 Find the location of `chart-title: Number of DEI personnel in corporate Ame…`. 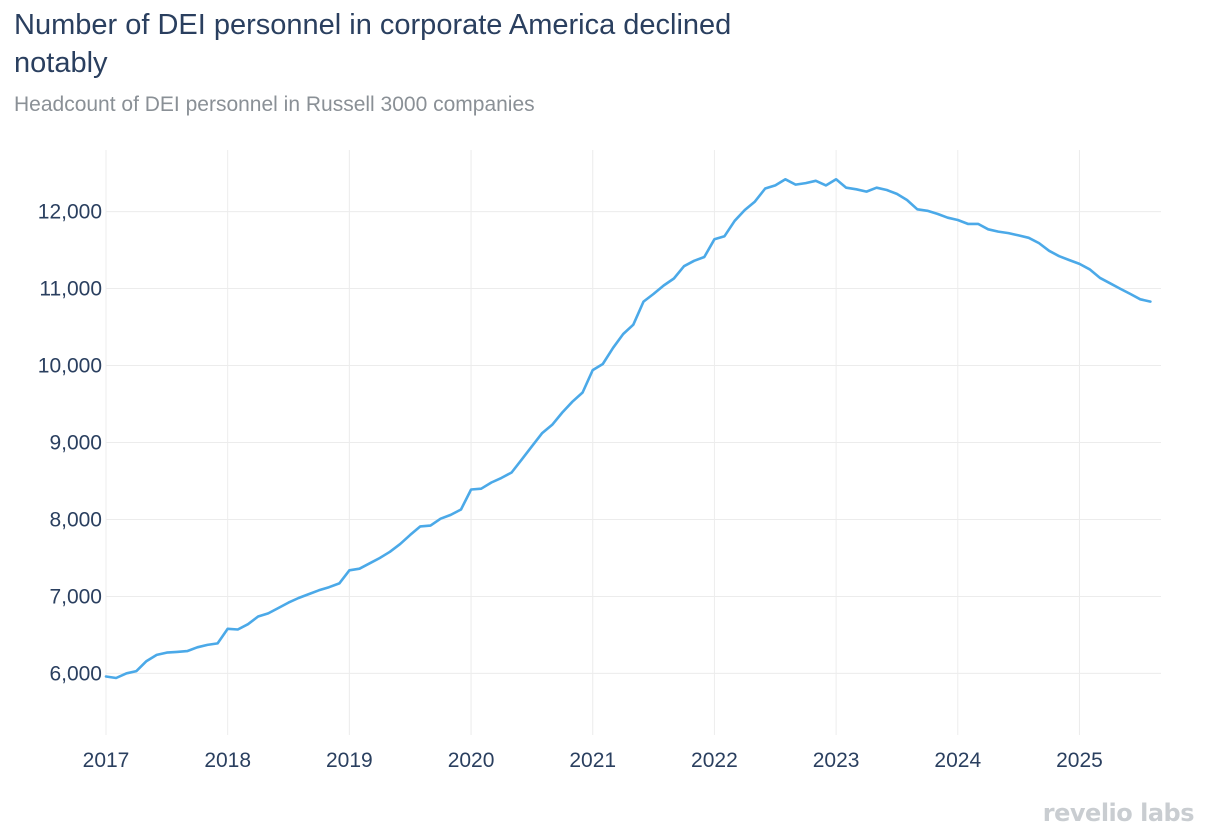

chart-title: Number of DEI personnel in corporate Ame… is located at coordinates (373, 44).